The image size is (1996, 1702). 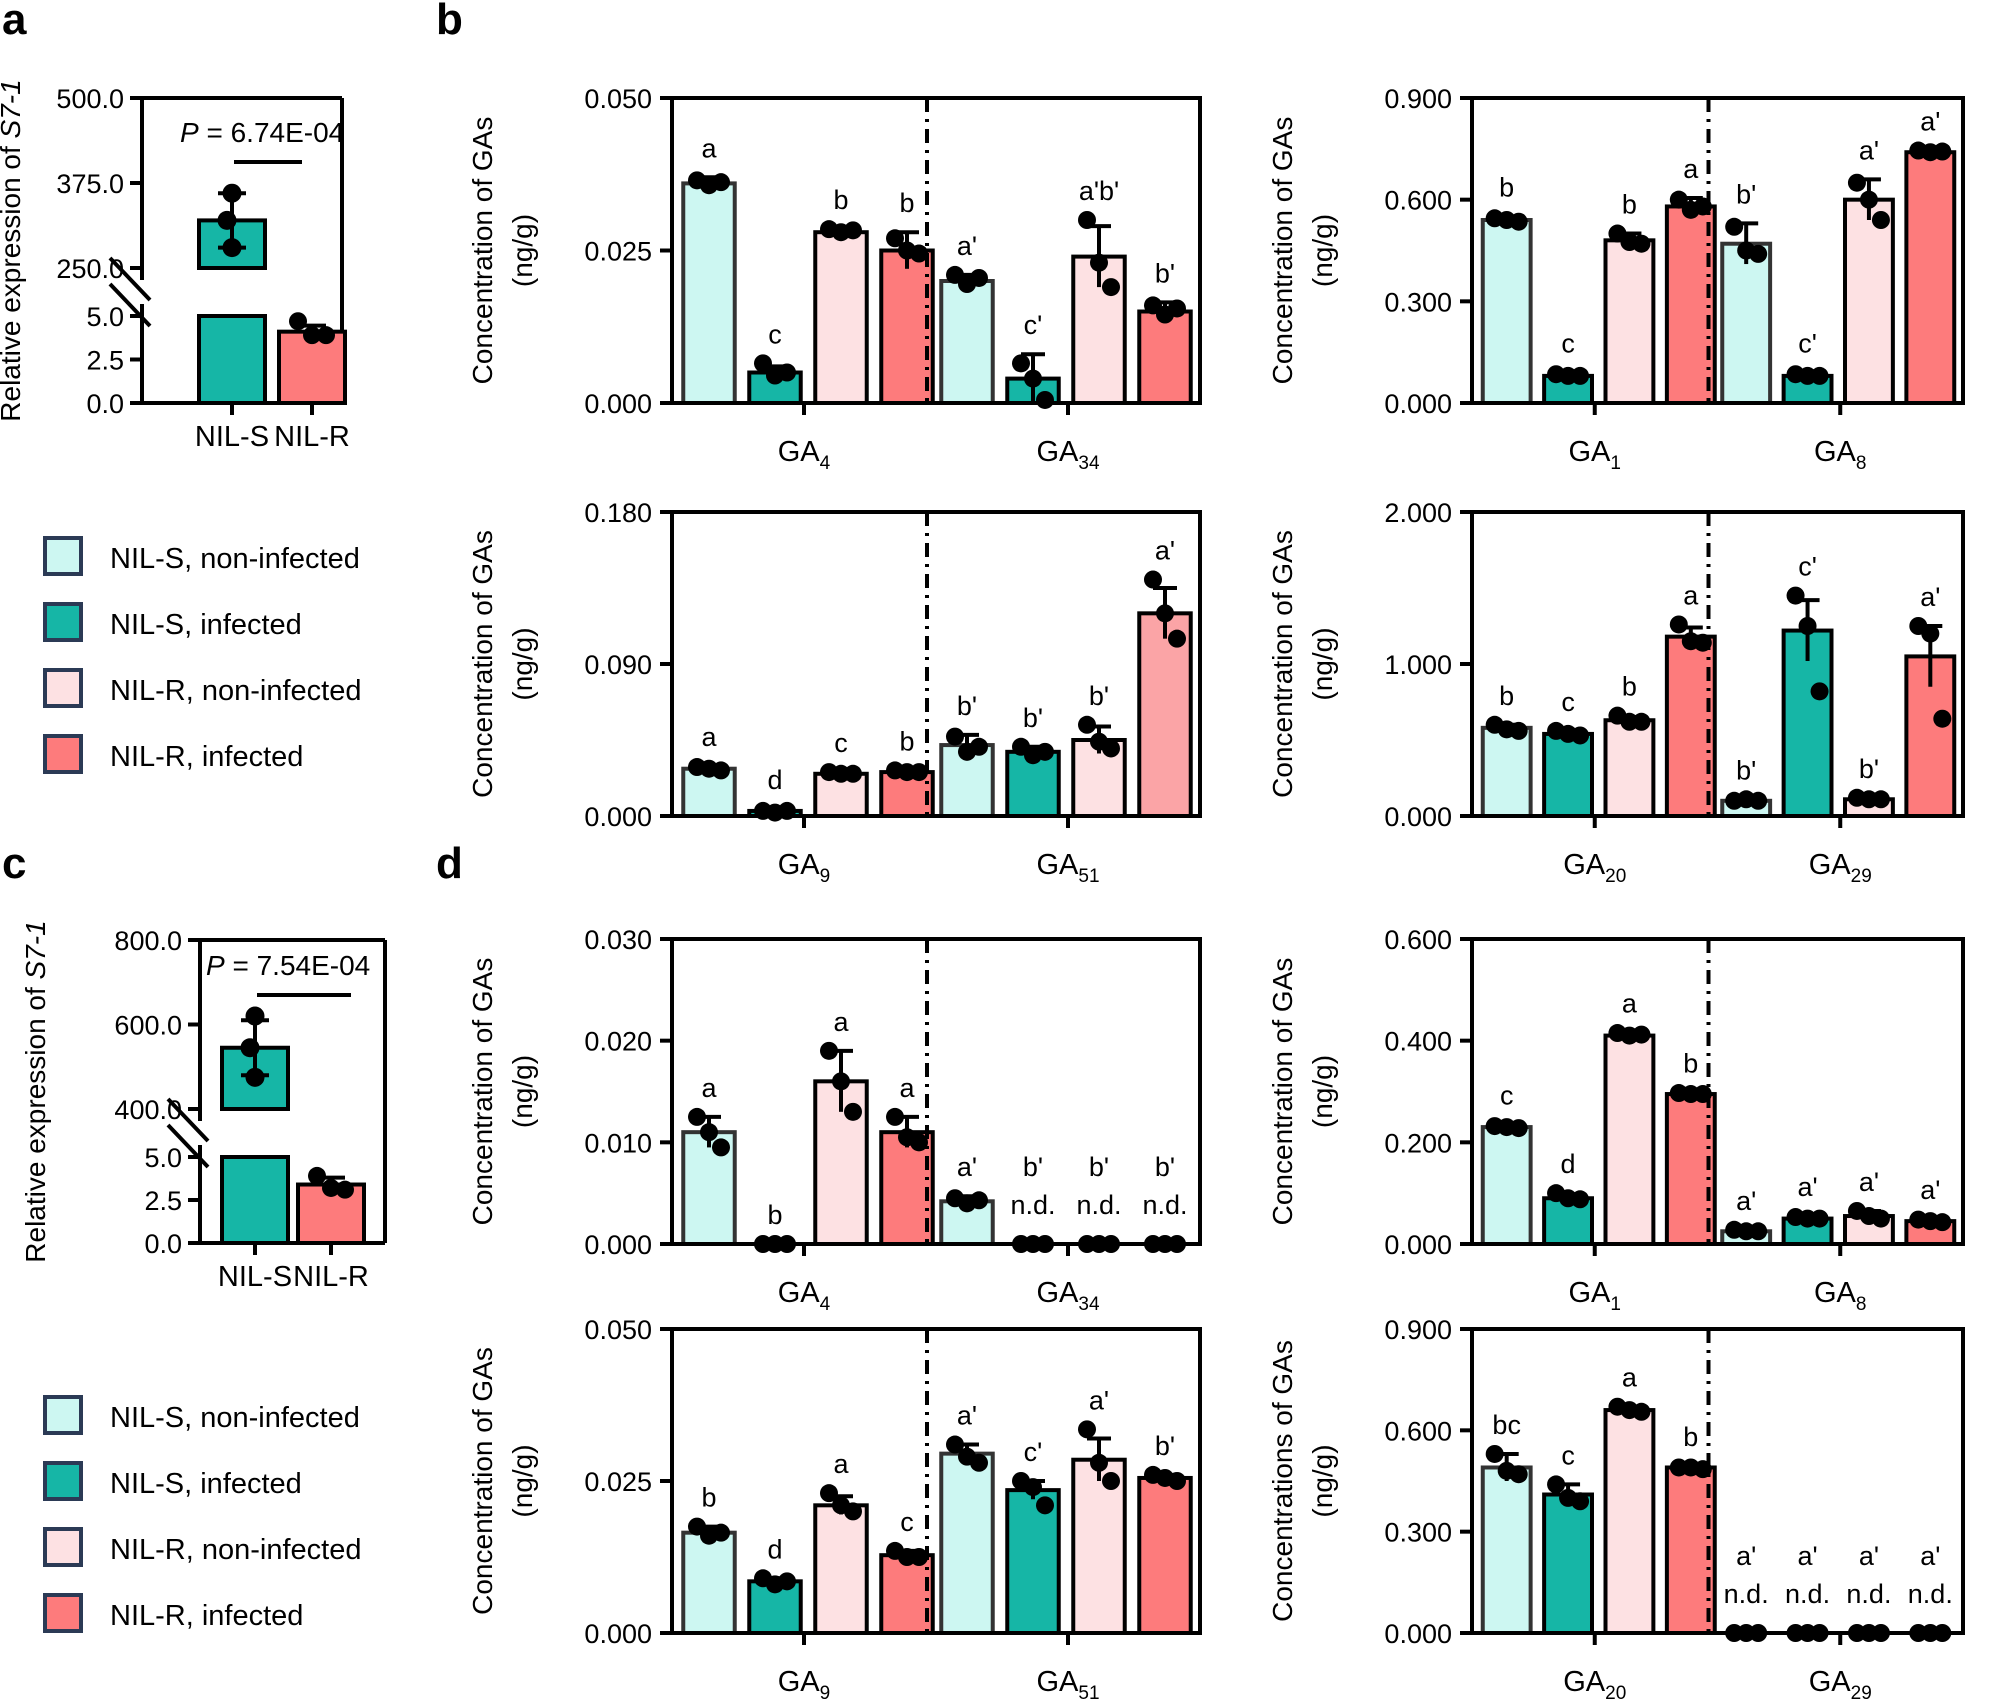 I want to click on y-tick-label: 0.200, so click(x=1418, y=1143).